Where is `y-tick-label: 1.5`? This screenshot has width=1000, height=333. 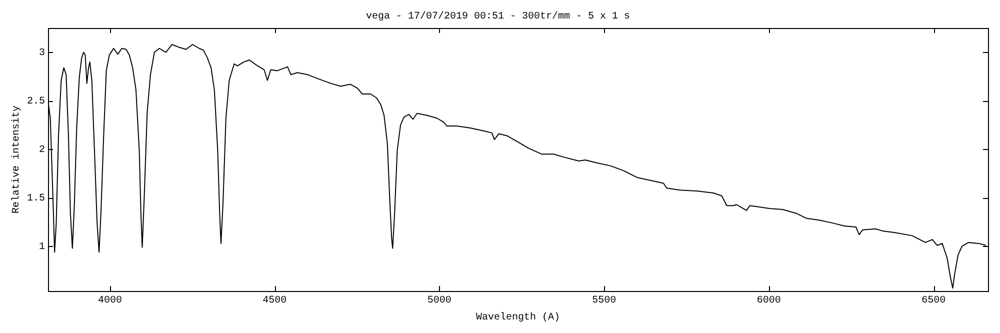 y-tick-label: 1.5 is located at coordinates (36, 198).